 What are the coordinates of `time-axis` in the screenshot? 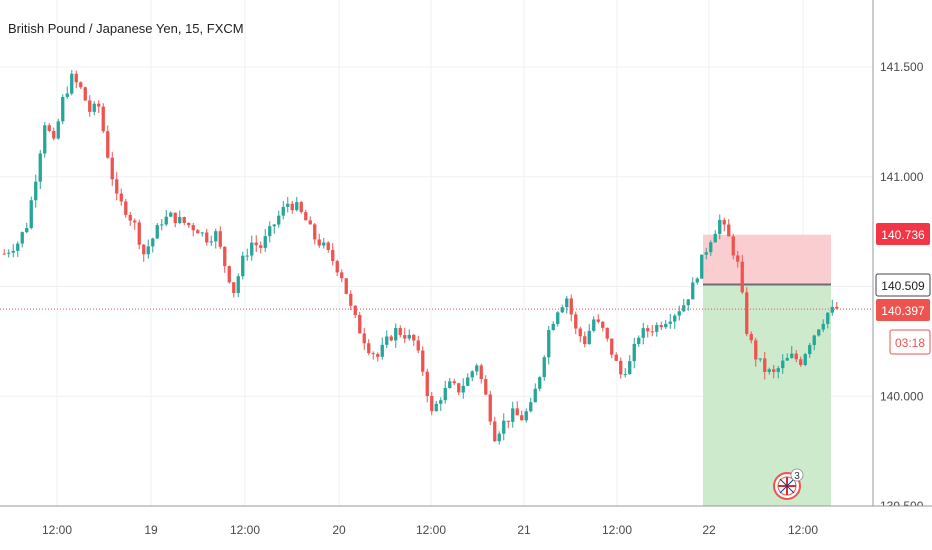 It's located at (466, 528).